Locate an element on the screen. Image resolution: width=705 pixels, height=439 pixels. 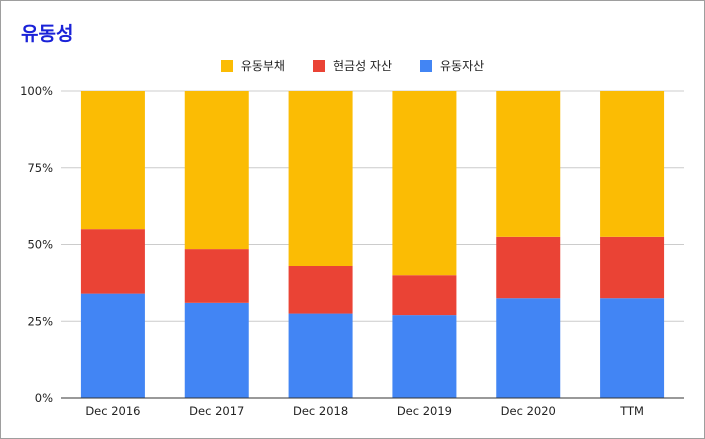
x-tick-label: Dec 2016 is located at coordinates (112, 411).